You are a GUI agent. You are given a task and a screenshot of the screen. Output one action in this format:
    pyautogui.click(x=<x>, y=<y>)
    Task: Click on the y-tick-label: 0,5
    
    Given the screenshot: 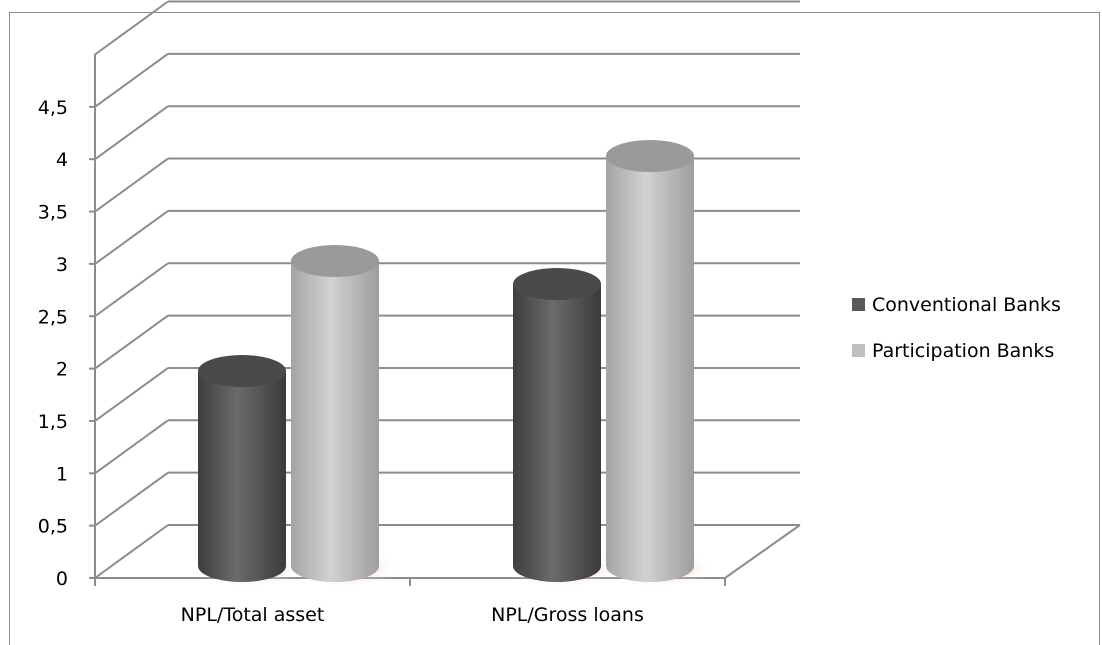 What is the action you would take?
    pyautogui.click(x=53, y=527)
    